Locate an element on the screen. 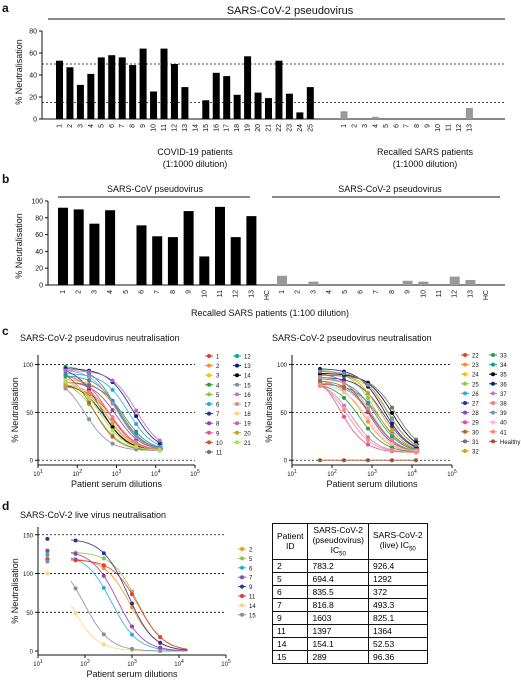  panel-c-right-title: SARS-CoV-2 pseudovirus neutralisation is located at coordinates (352, 338).